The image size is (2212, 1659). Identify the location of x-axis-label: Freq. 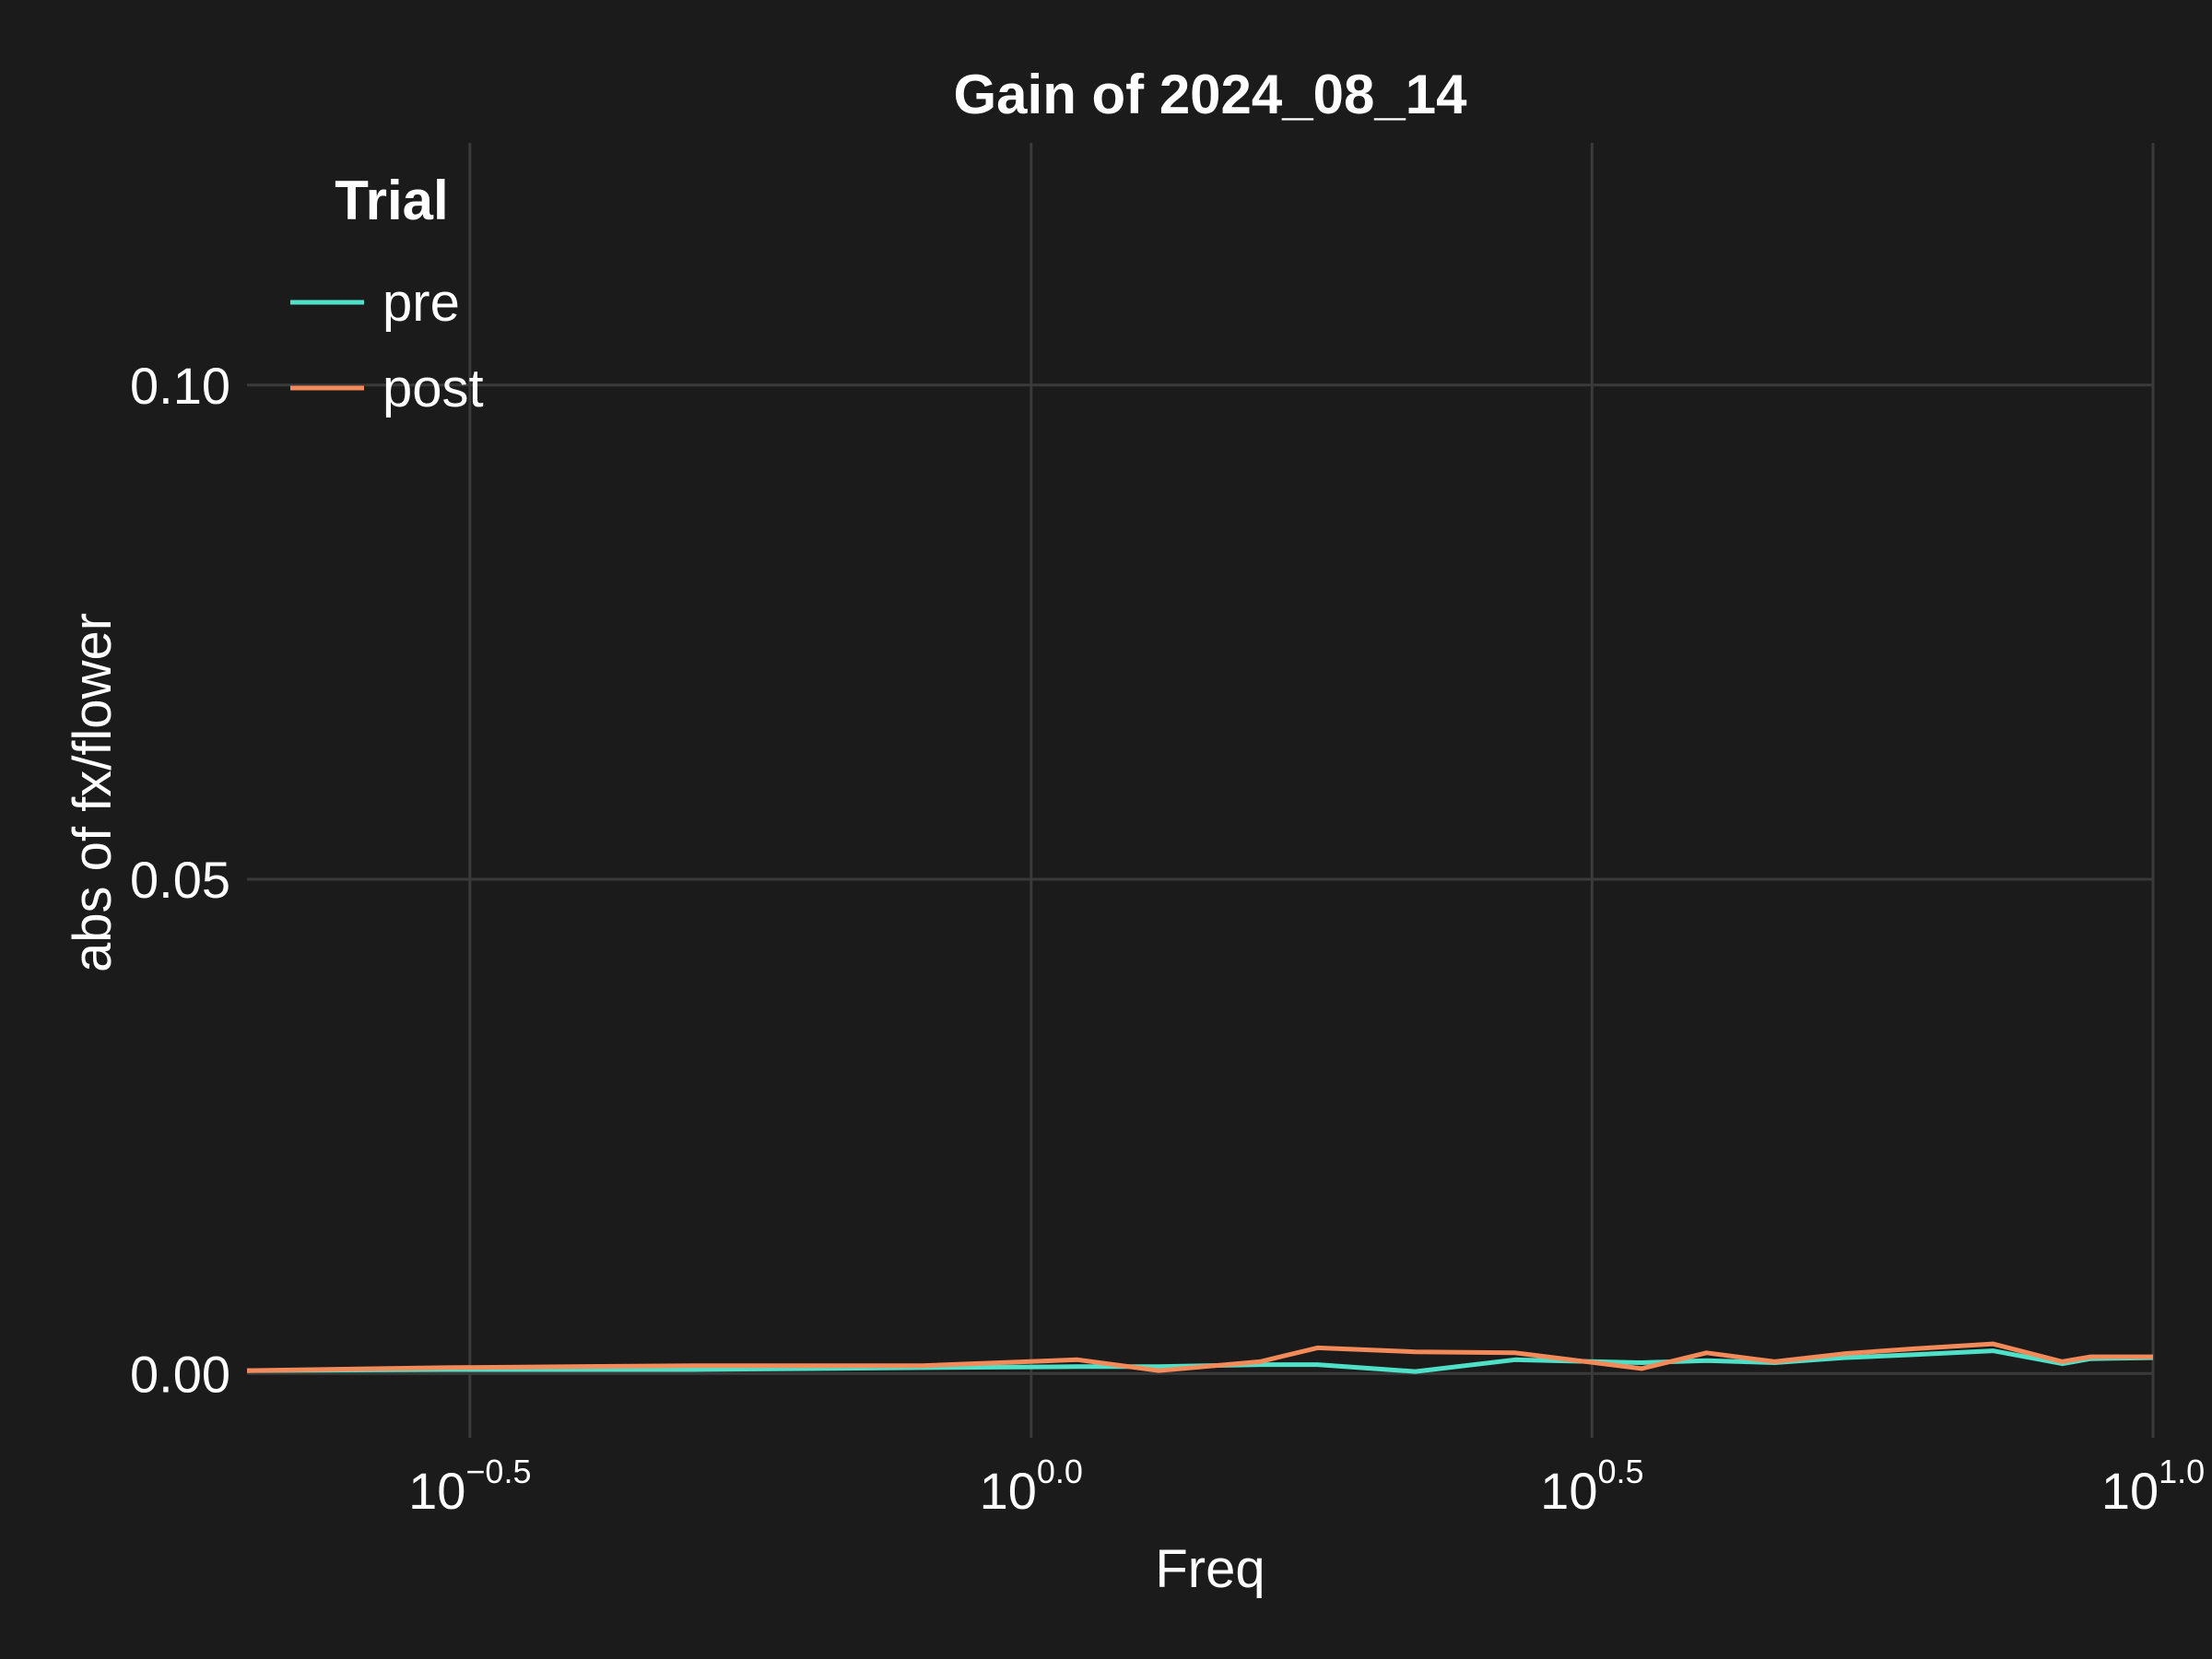
(1210, 1569).